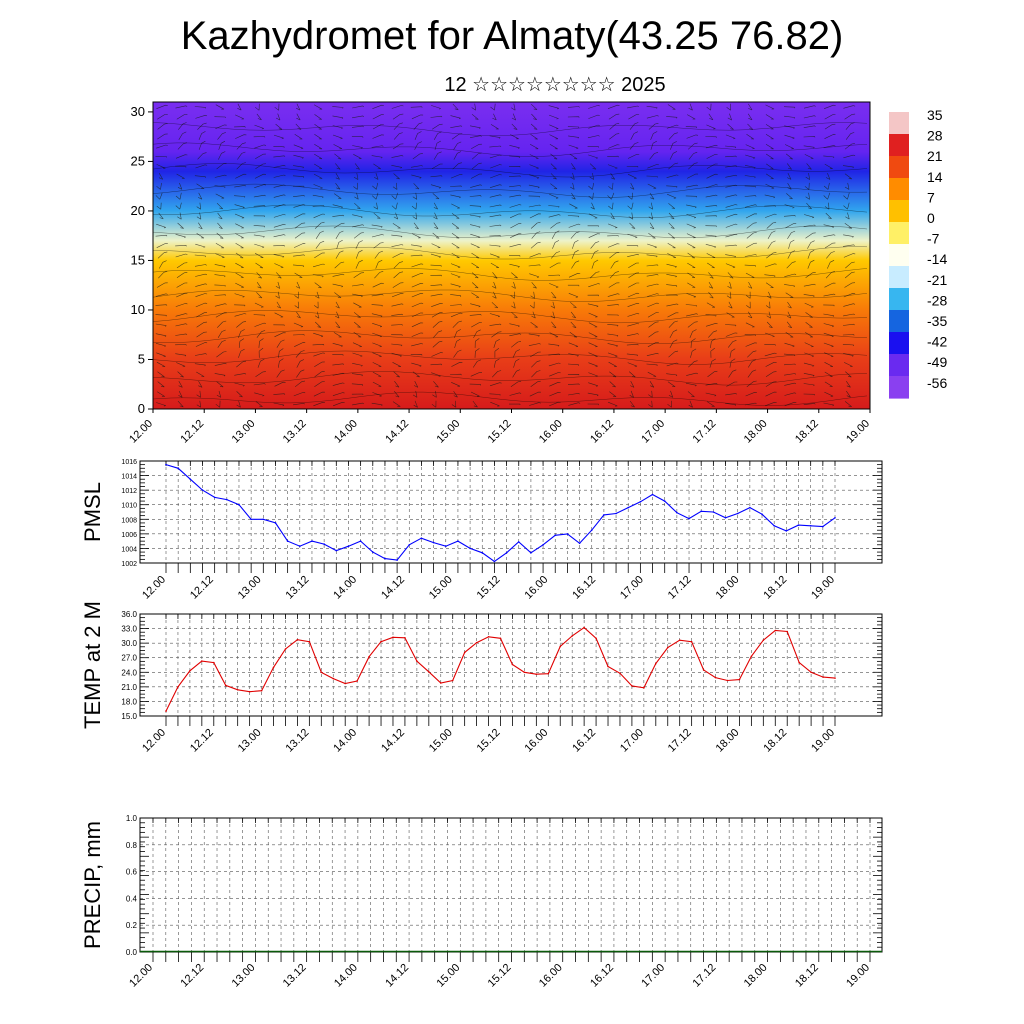 This screenshot has width=1024, height=1024. I want to click on y-axis-label: TEMP at 2 M, so click(92, 665).